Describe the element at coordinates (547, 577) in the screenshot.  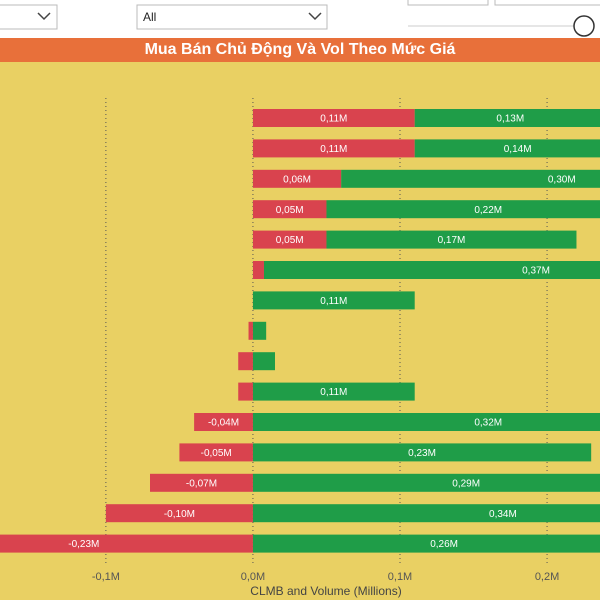
I see `x-tick-label: 0,2M` at that location.